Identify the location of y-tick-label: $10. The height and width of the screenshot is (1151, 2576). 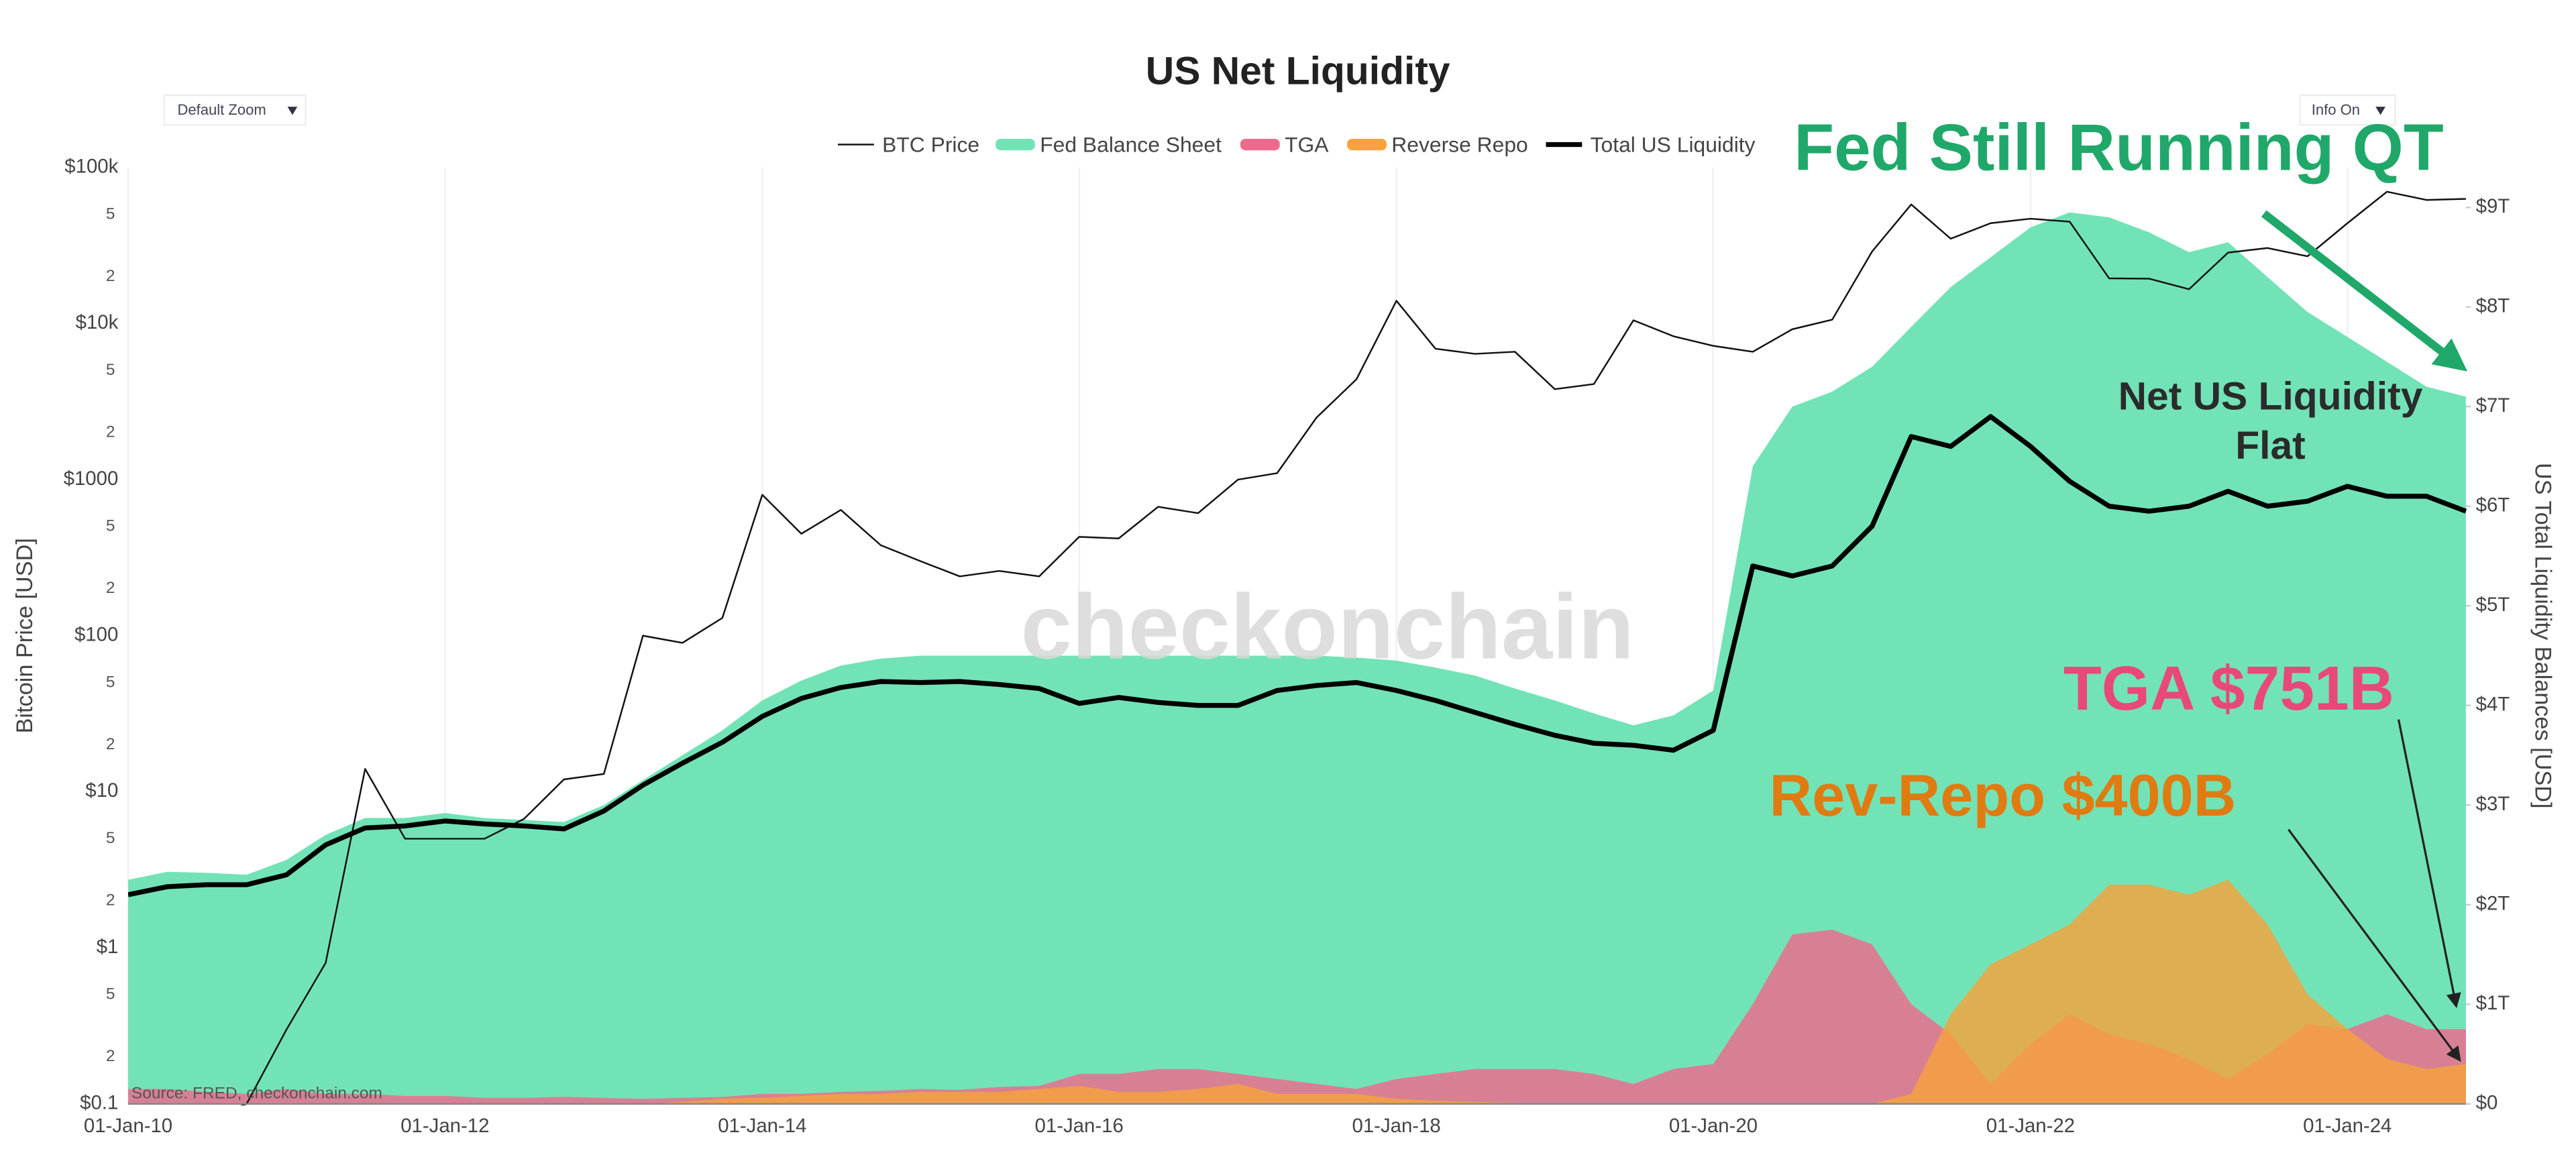
(101, 790).